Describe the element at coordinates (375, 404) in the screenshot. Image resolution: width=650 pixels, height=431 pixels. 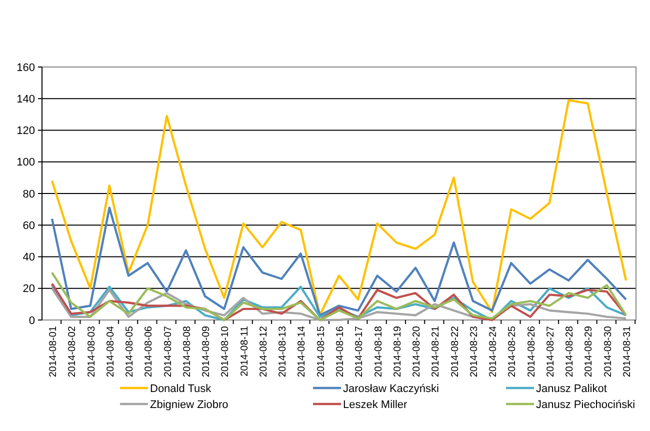
I see `legend-label: Leszek Miller` at that location.